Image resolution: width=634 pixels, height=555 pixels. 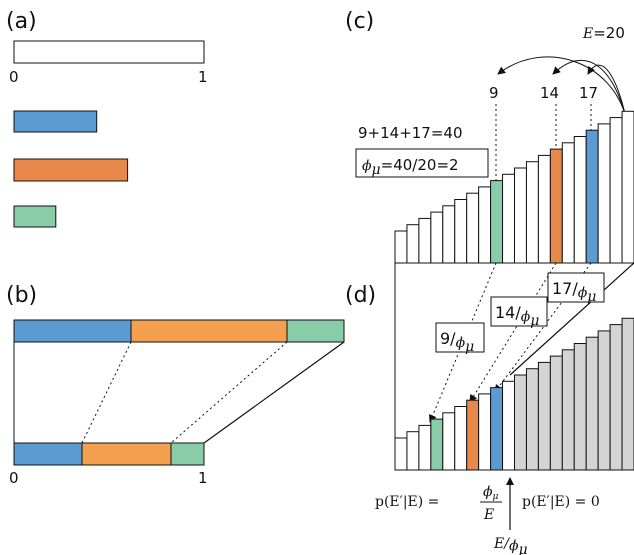 What do you see at coordinates (187, 454) in the screenshot?
I see `stacked-bottom-green` at bounding box center [187, 454].